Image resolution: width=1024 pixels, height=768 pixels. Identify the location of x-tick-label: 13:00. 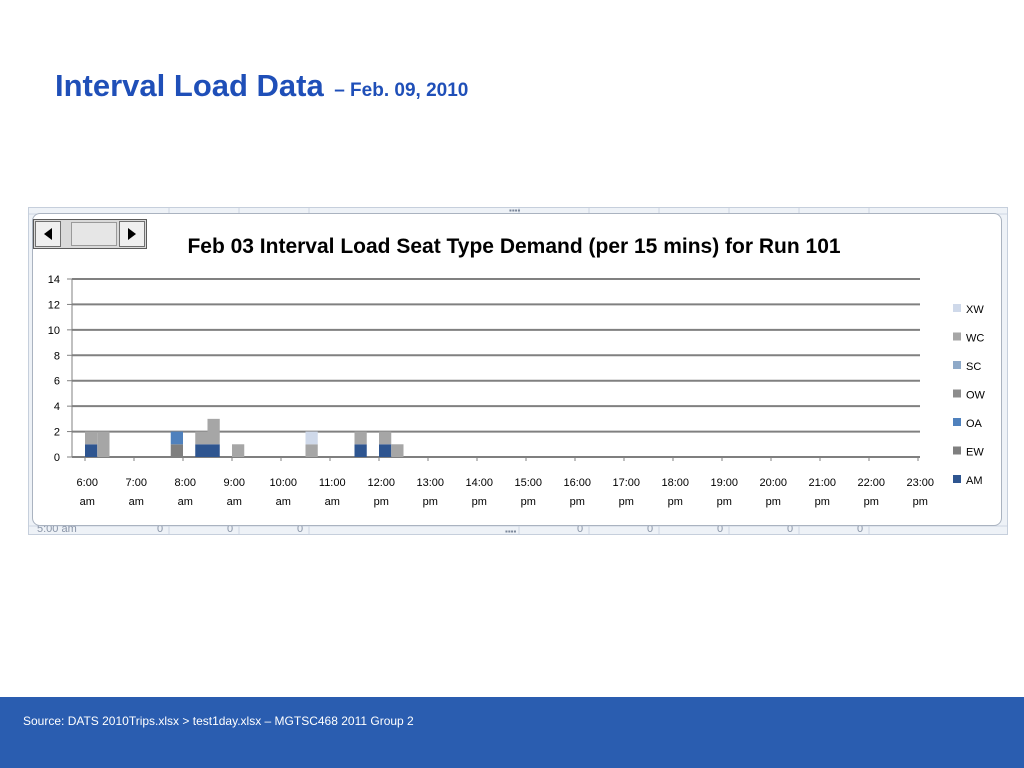
(430, 483).